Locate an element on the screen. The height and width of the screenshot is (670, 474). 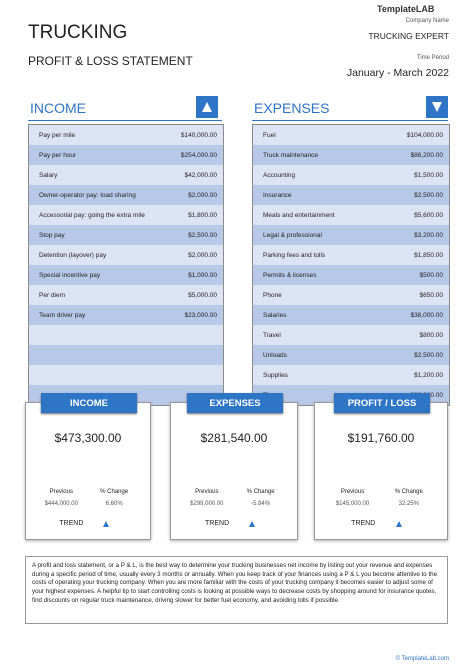
row-label: Stop pay is located at coordinates (52, 235).